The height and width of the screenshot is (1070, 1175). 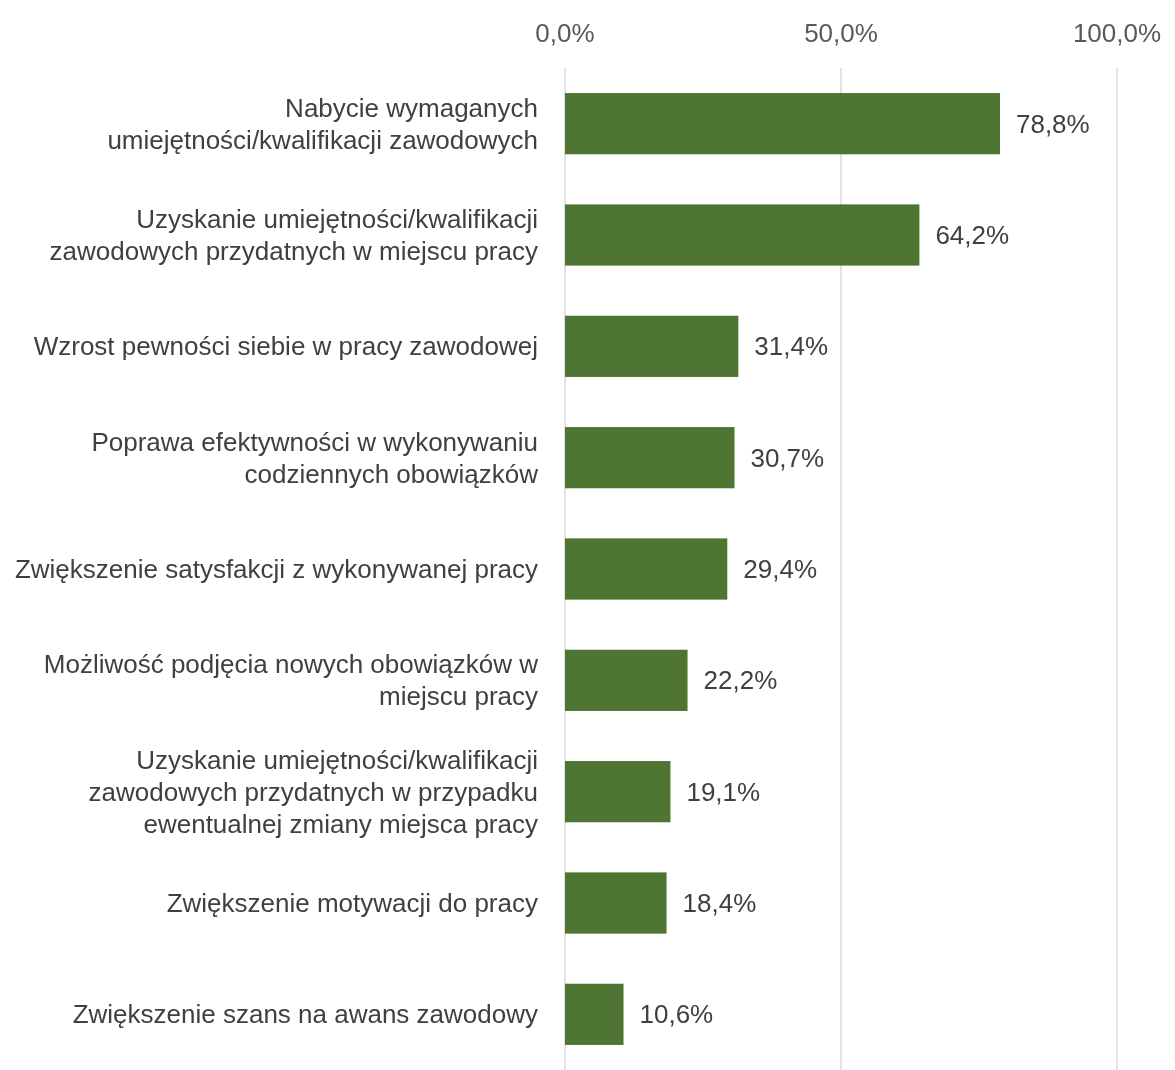 I want to click on x-tick-label: 50,0%, so click(x=841, y=33).